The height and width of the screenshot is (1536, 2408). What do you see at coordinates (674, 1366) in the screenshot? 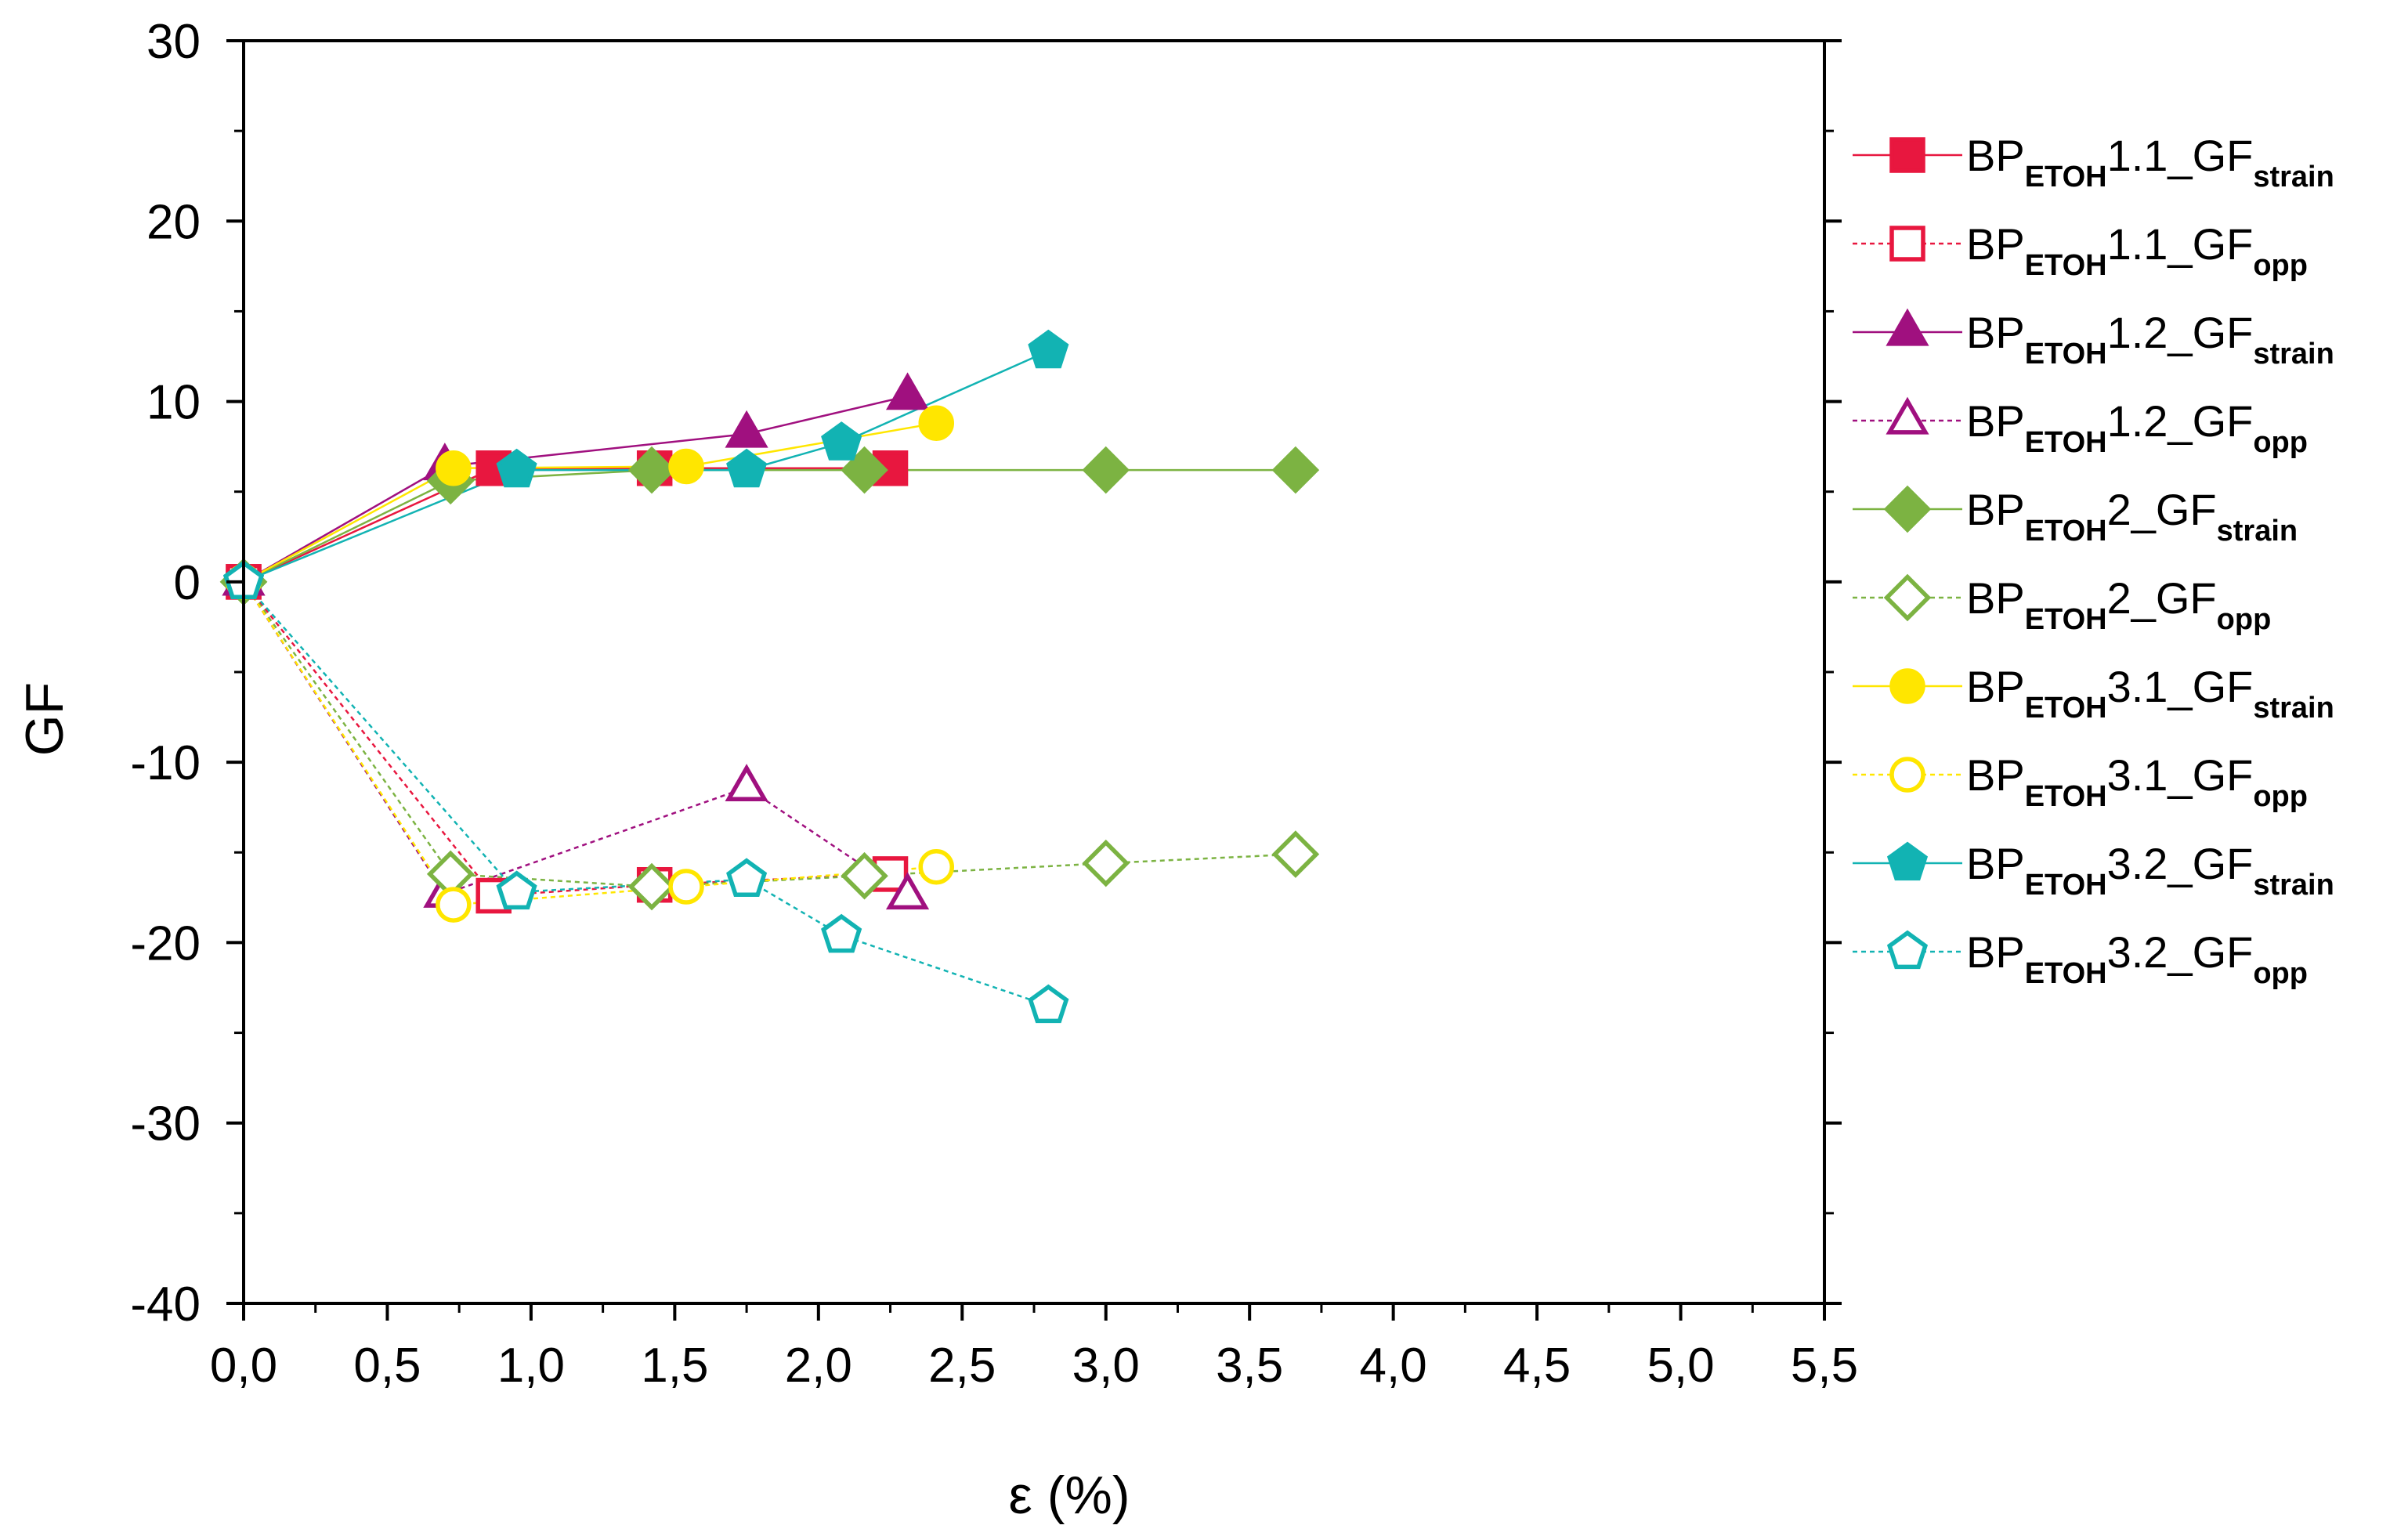
I see `x-tick-label: 1,5` at bounding box center [674, 1366].